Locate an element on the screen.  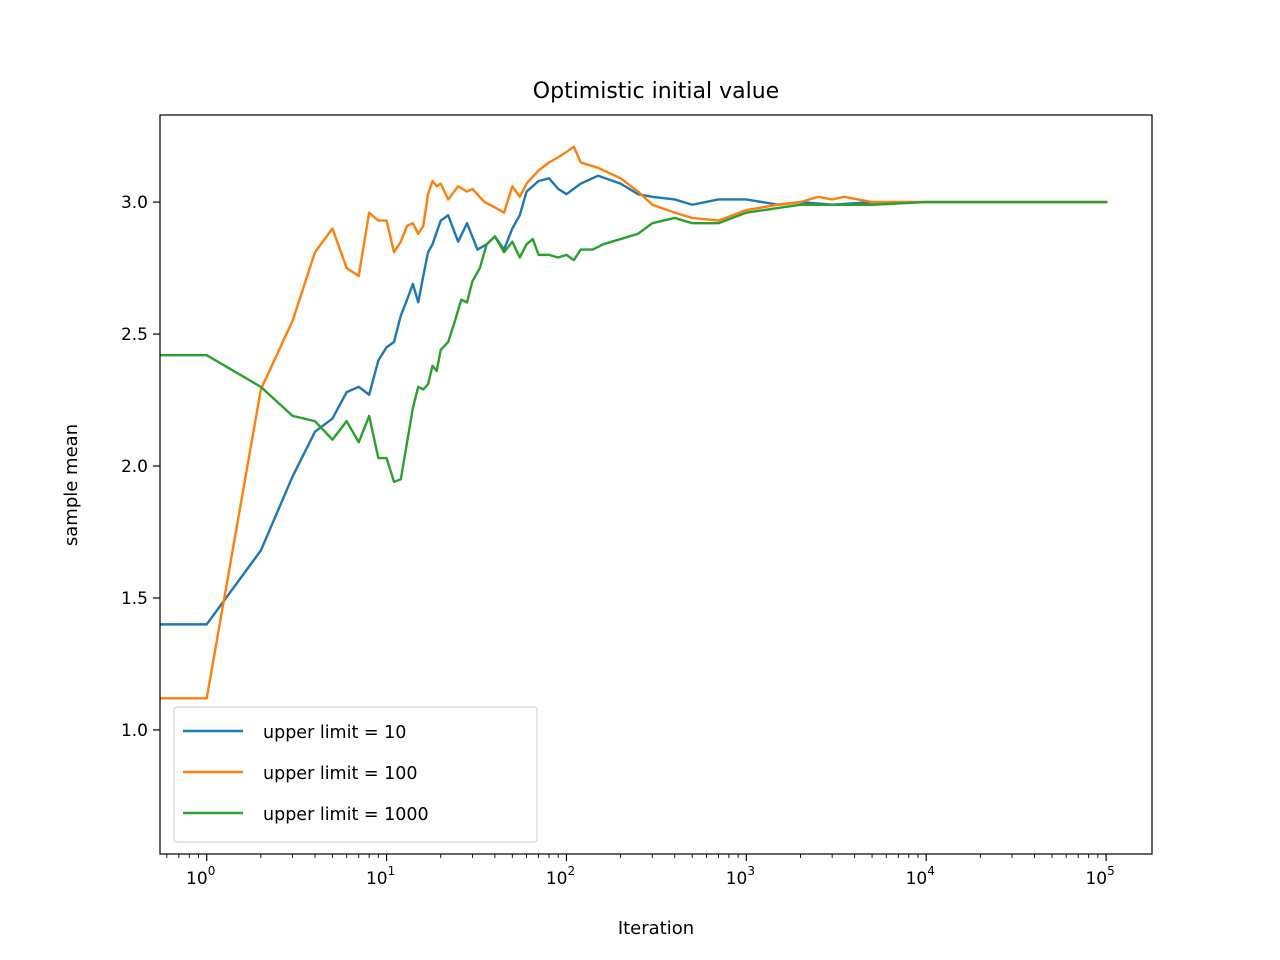
x-axis-label: Iteration is located at coordinates (656, 928).